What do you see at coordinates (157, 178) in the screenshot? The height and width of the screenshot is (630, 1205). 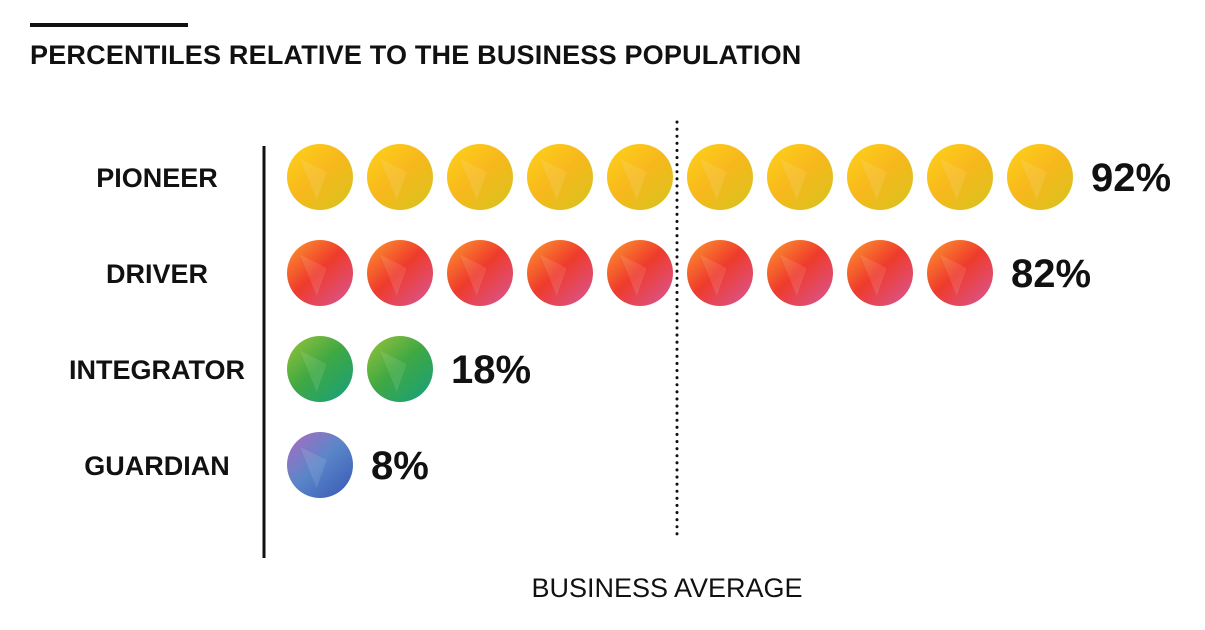 I see `category-label-pioneer: PIONEER` at bounding box center [157, 178].